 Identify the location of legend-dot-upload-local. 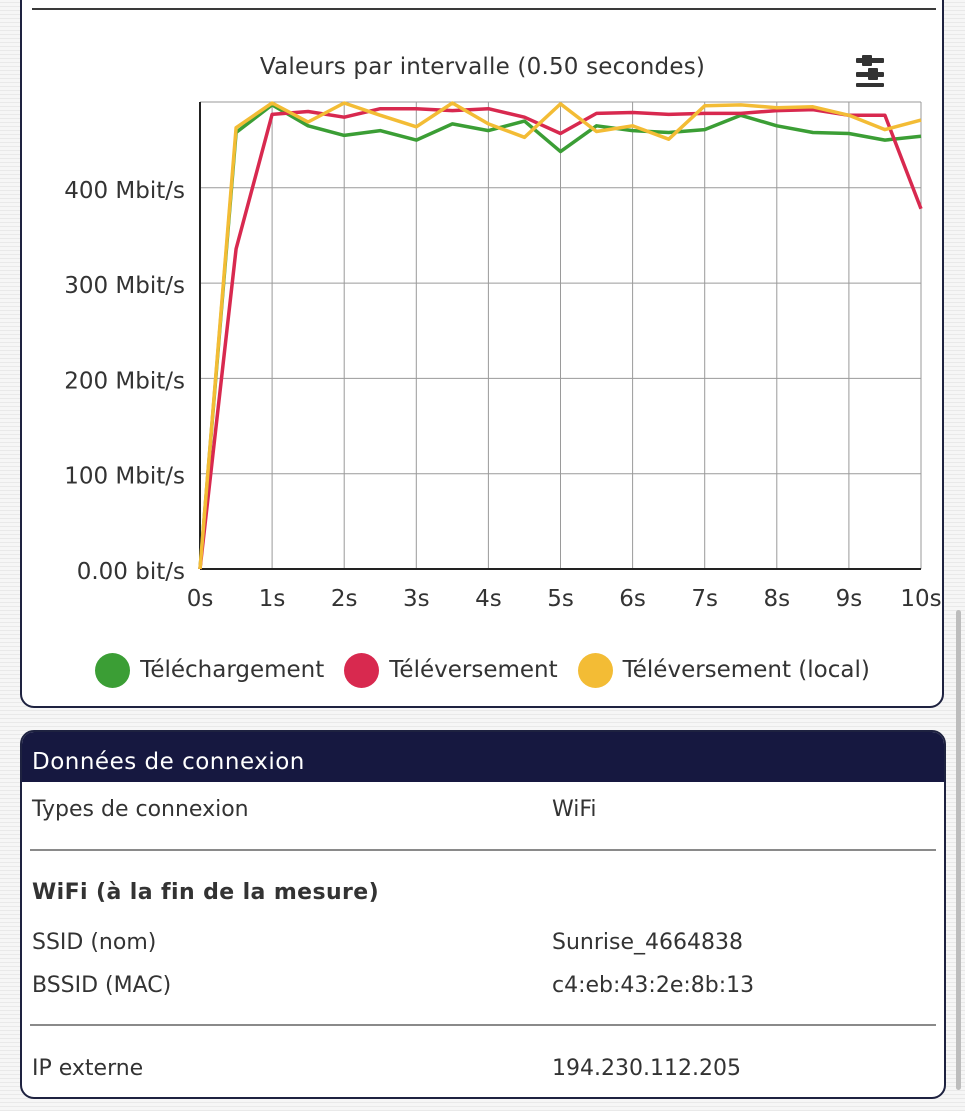
(595, 670).